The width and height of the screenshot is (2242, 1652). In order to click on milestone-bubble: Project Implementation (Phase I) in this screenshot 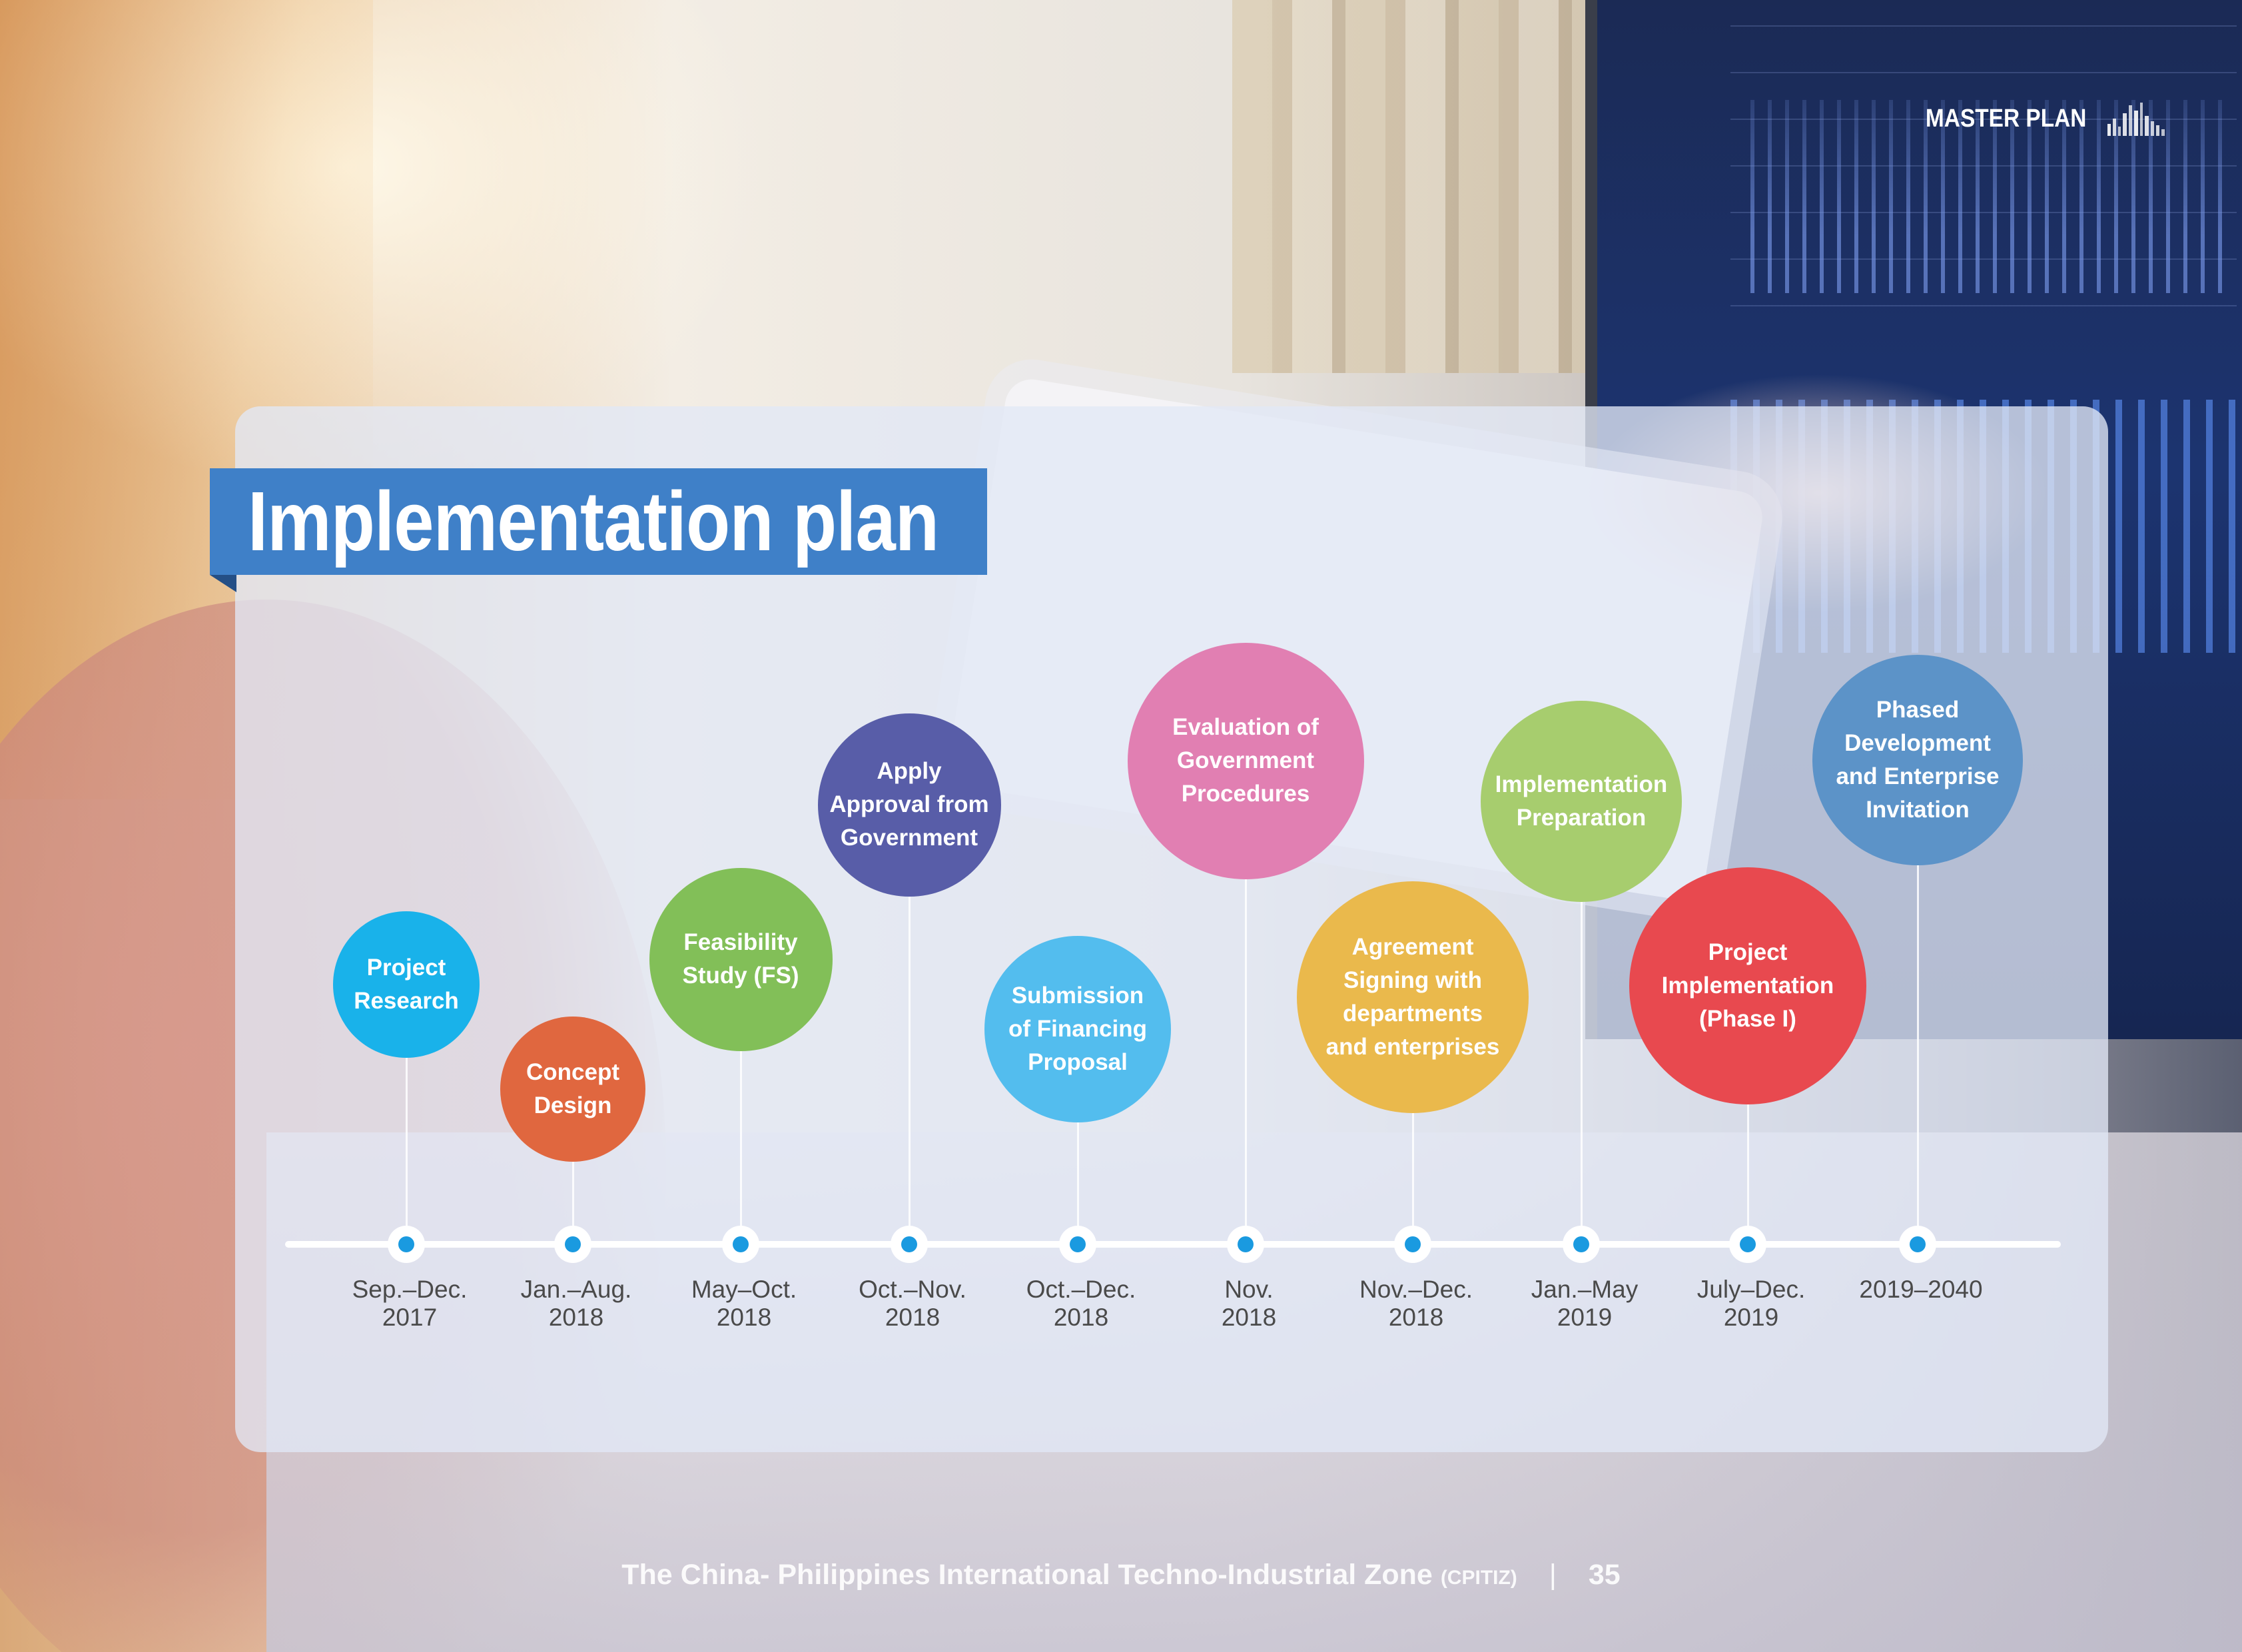, I will do `click(1747, 985)`.